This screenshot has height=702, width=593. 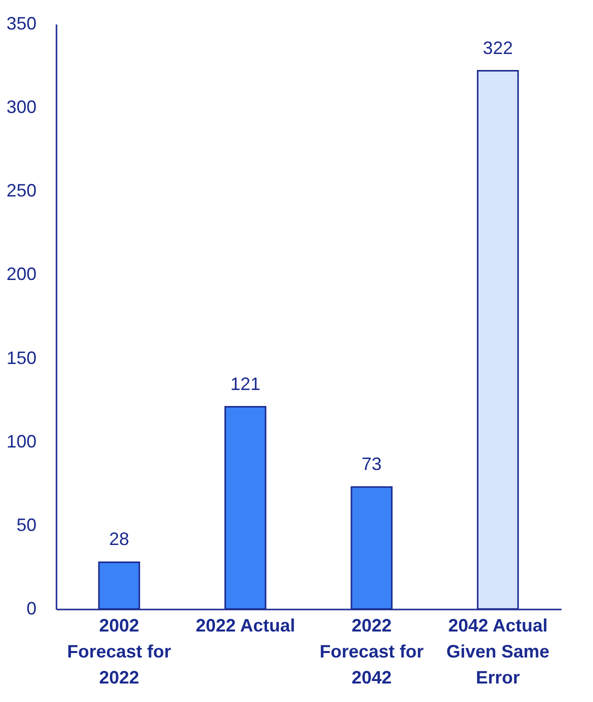 I want to click on data-label: 73, so click(x=372, y=464).